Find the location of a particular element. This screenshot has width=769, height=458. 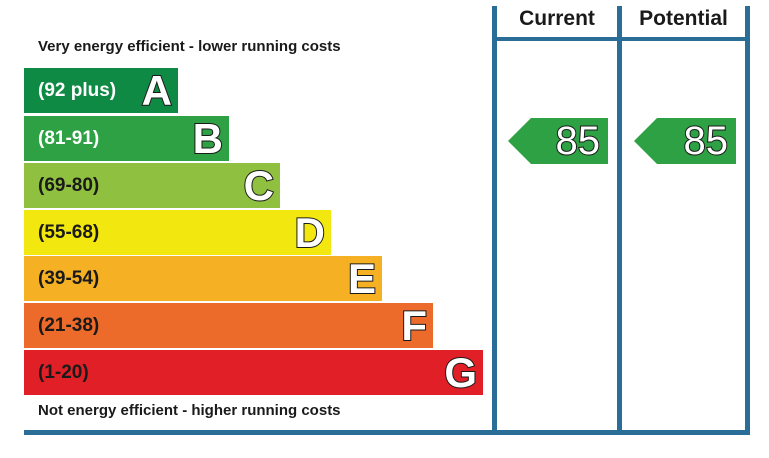

current-column-header: Current is located at coordinates (557, 18).